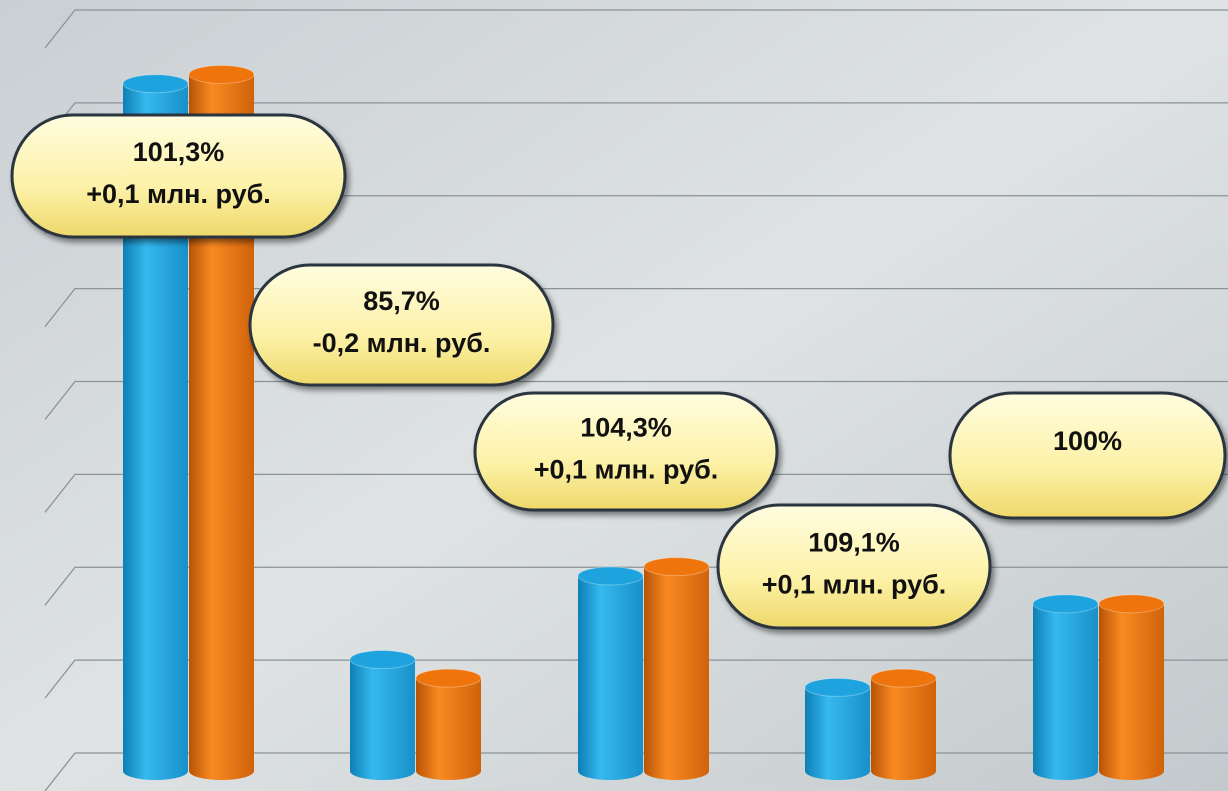 This screenshot has width=1228, height=791. I want to click on callout: 100%, so click(1087, 455).